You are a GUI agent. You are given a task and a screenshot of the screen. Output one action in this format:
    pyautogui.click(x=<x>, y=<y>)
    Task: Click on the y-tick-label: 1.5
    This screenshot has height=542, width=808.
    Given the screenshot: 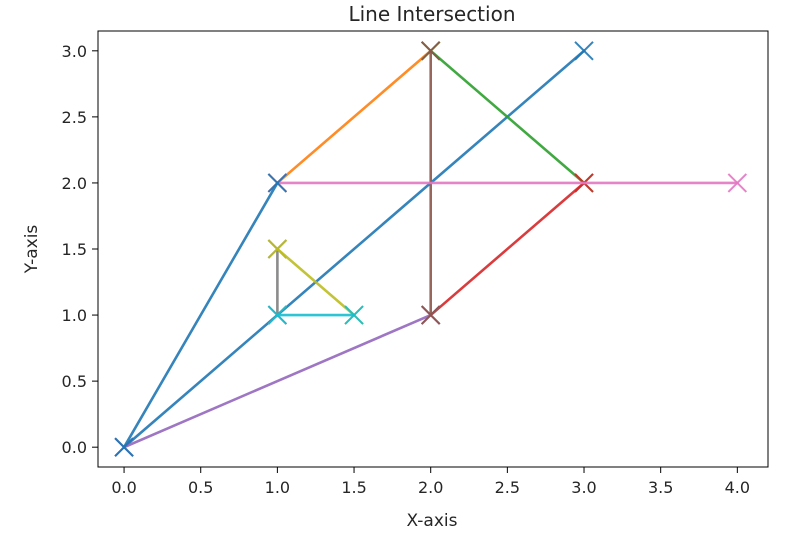 What is the action you would take?
    pyautogui.click(x=74, y=249)
    